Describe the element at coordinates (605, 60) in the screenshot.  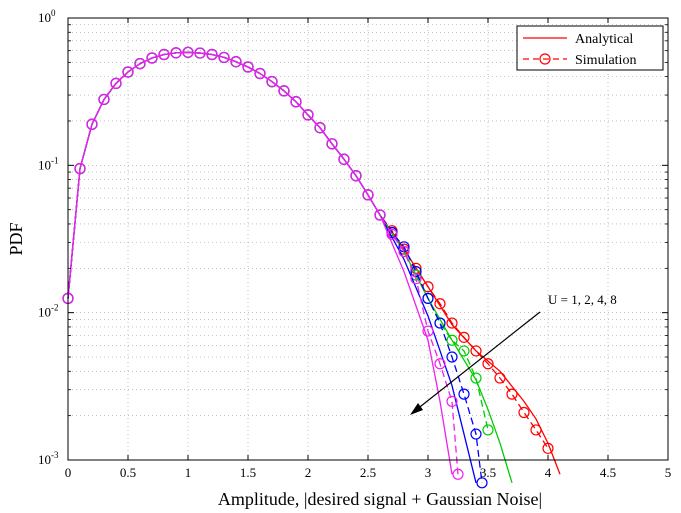
I see `legend-simulation-label: Simulation` at that location.